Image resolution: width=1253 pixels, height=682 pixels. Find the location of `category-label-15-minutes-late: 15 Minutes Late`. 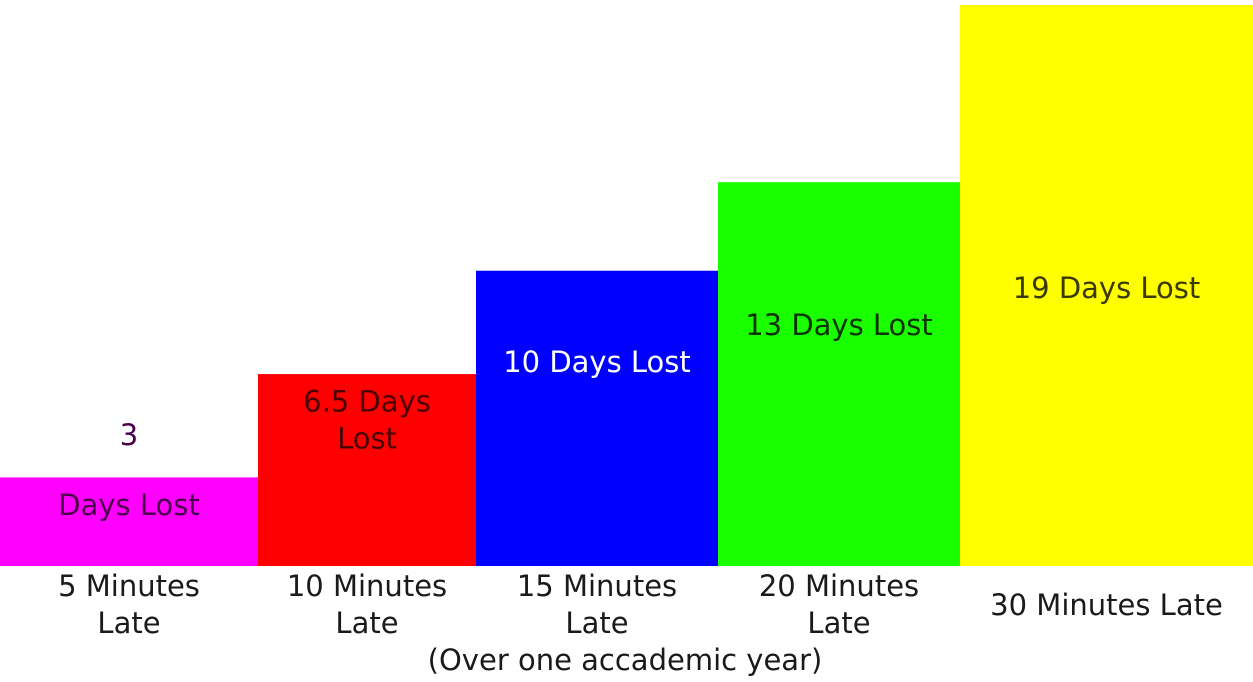

category-label-15-minutes-late: 15 Minutes Late is located at coordinates (597, 604).